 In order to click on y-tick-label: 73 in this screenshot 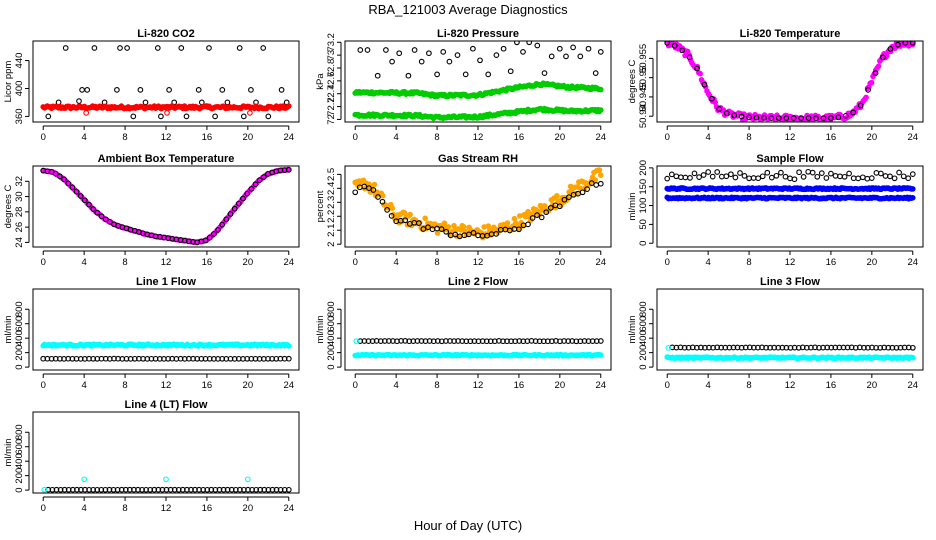, I will do `click(331, 55)`.